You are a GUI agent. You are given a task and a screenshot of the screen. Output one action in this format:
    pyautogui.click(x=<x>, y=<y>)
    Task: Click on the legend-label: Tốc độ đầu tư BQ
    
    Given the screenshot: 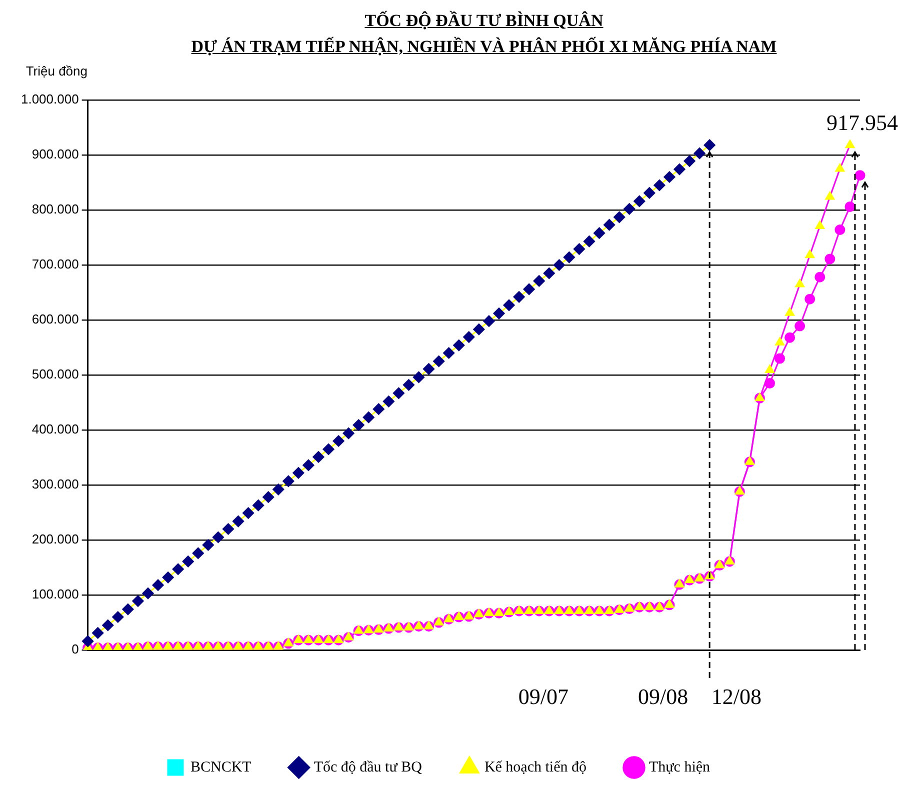 What is the action you would take?
    pyautogui.click(x=368, y=767)
    